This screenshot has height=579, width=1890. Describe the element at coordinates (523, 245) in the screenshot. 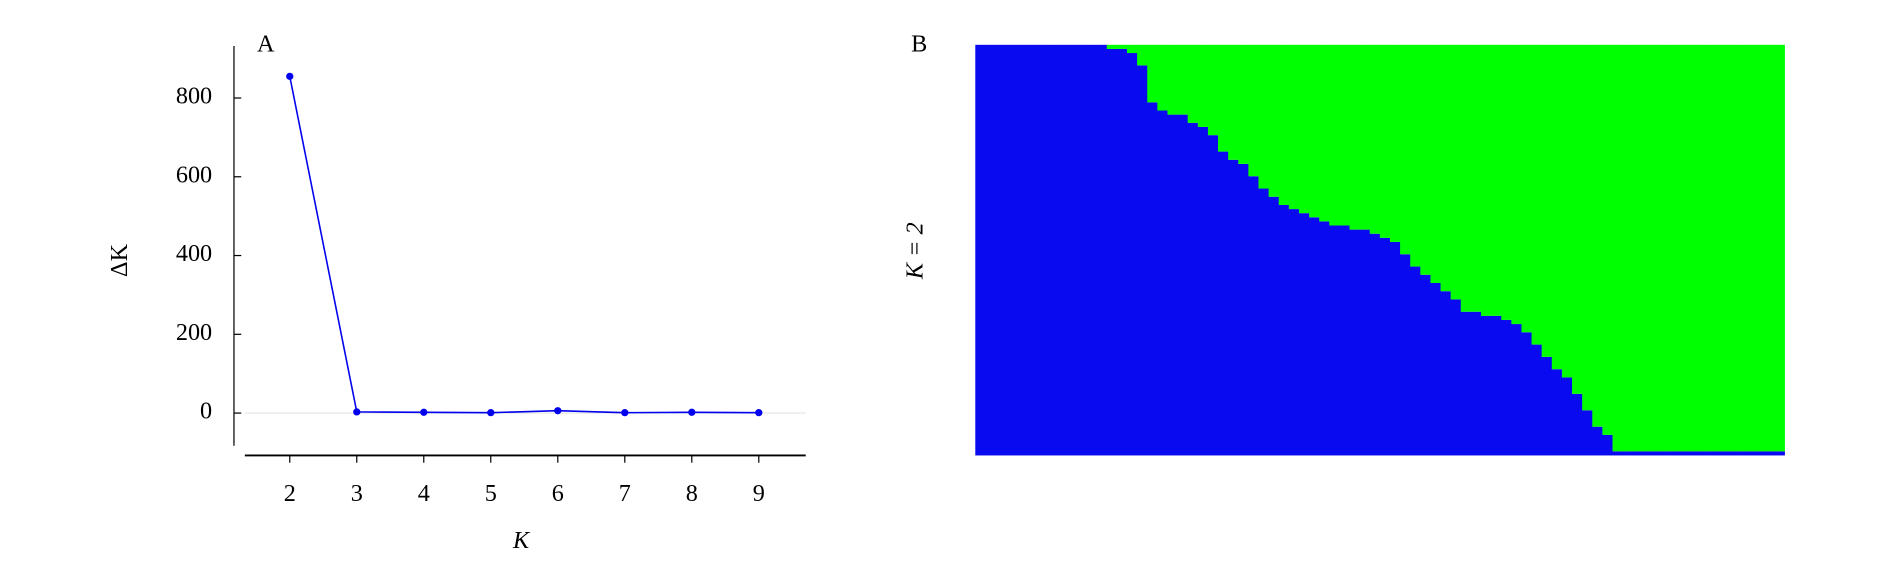

I see `data-line` at that location.